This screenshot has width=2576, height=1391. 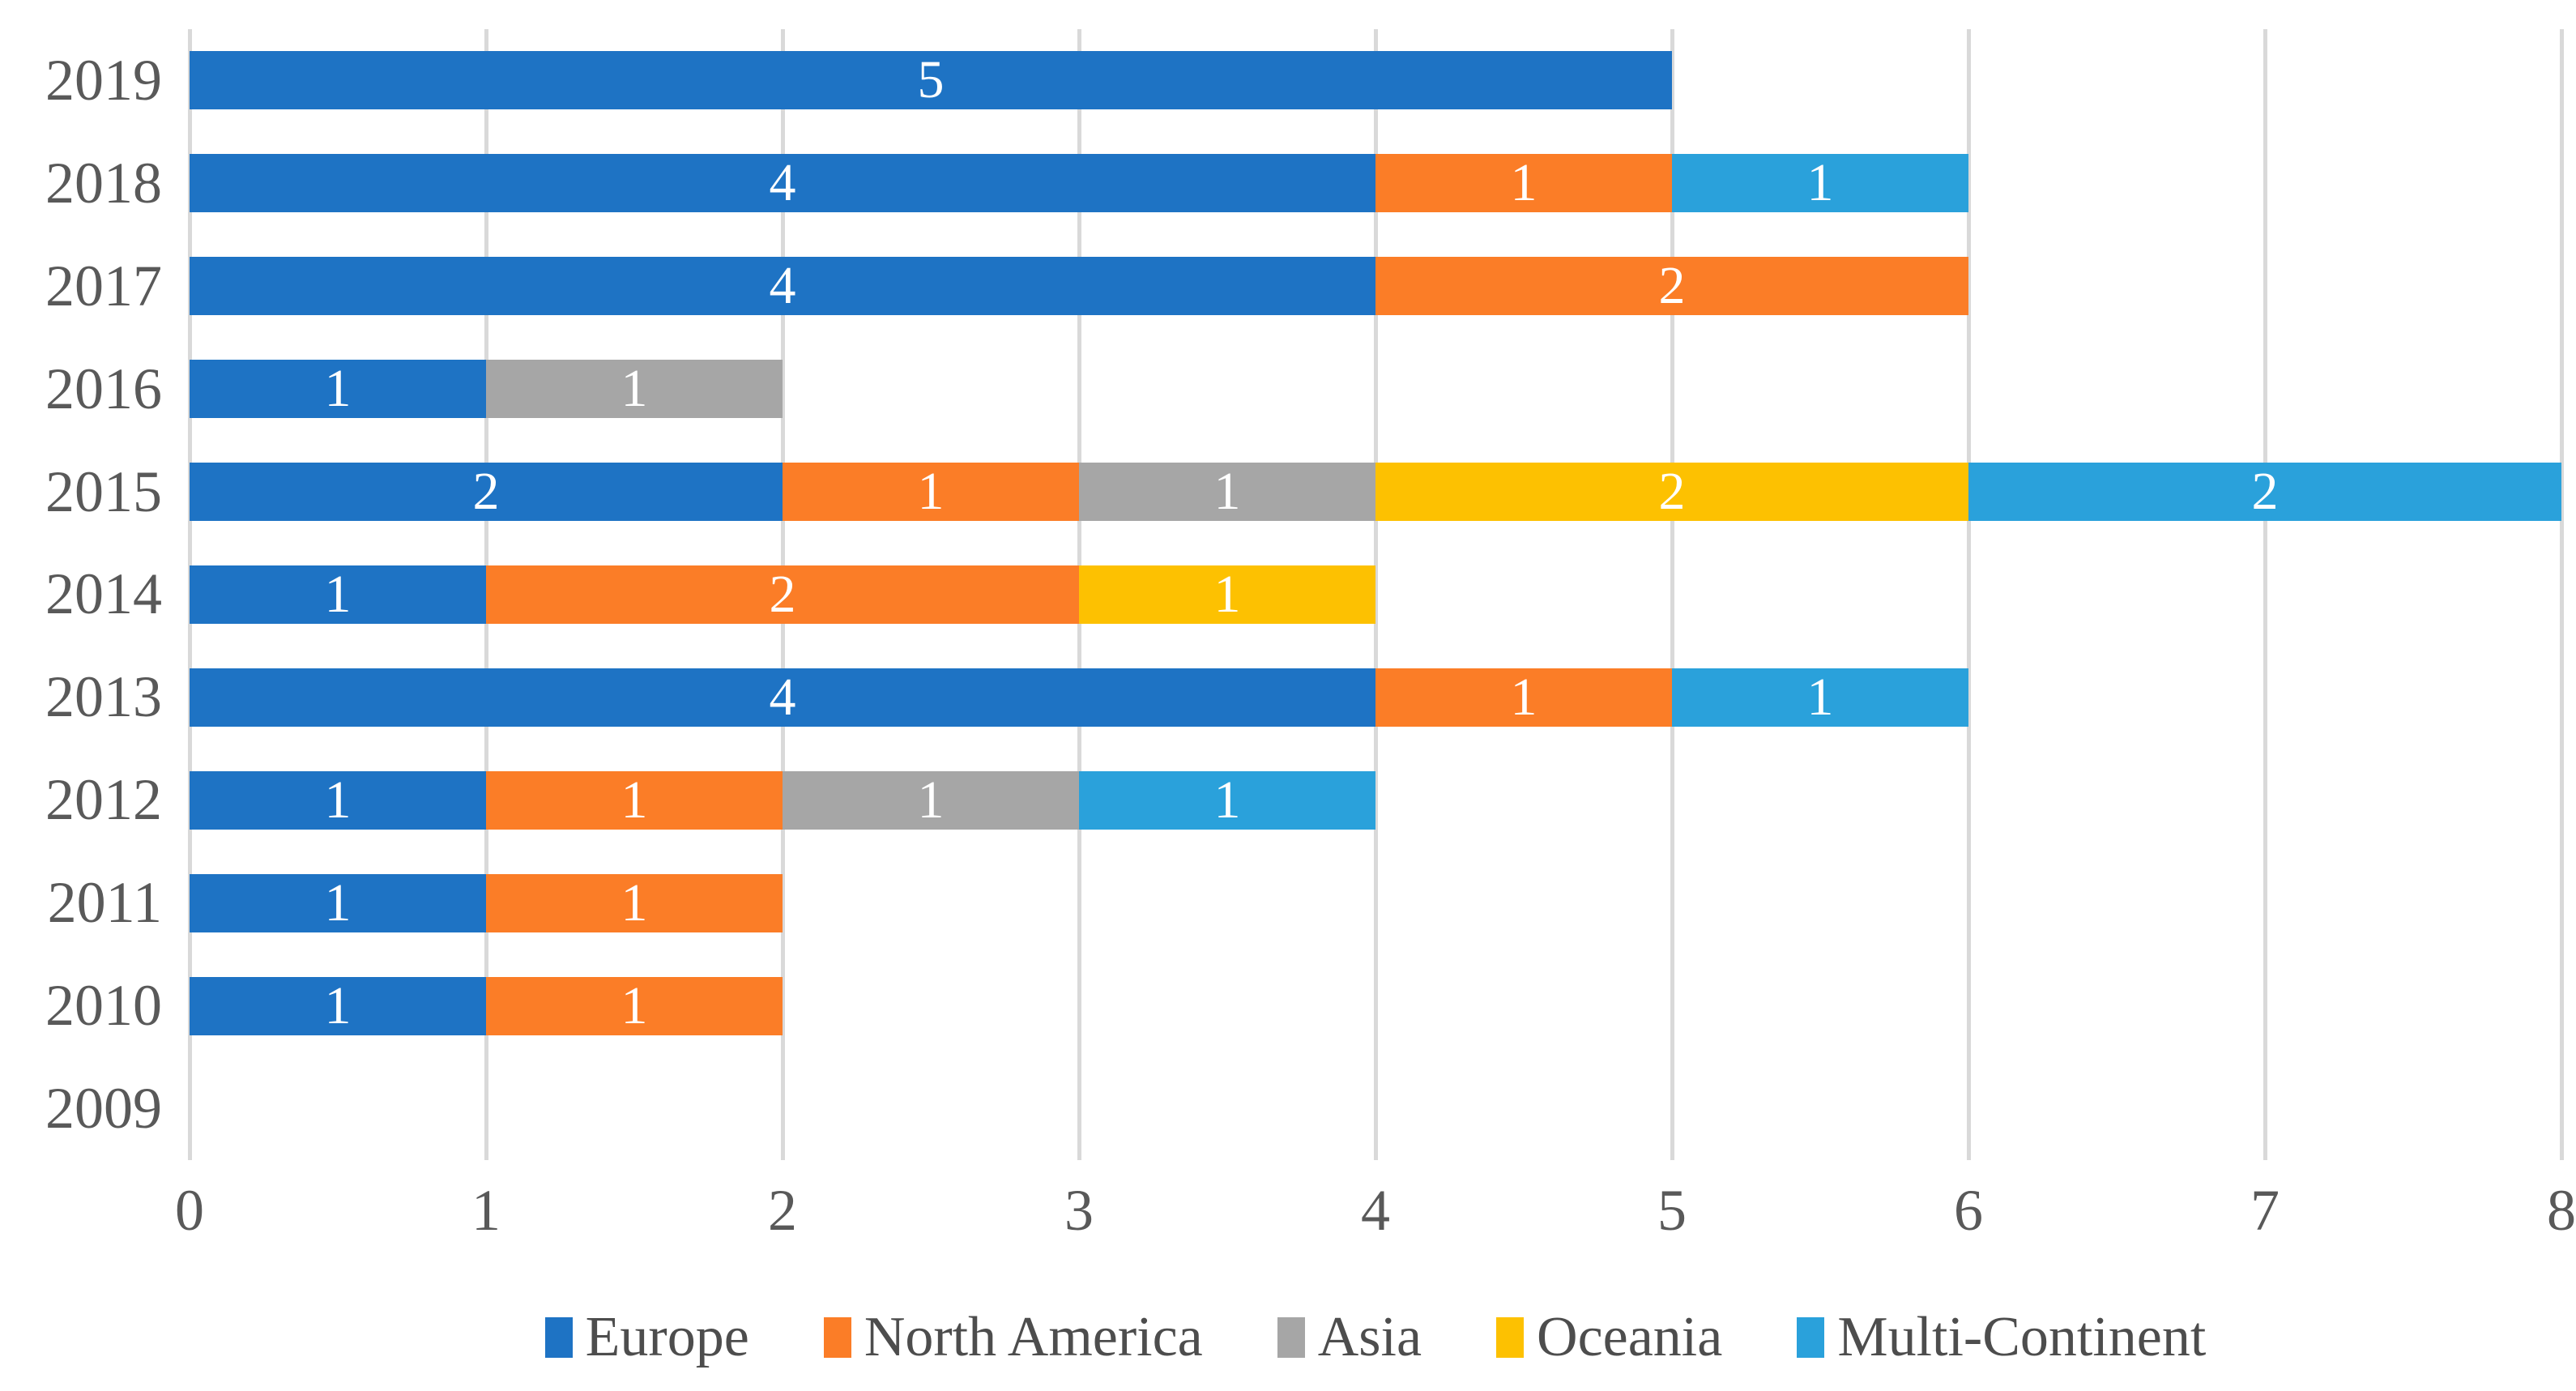 I want to click on x-axis: 0 1 2 3 4 5 6 7 8, so click(x=1376, y=1219).